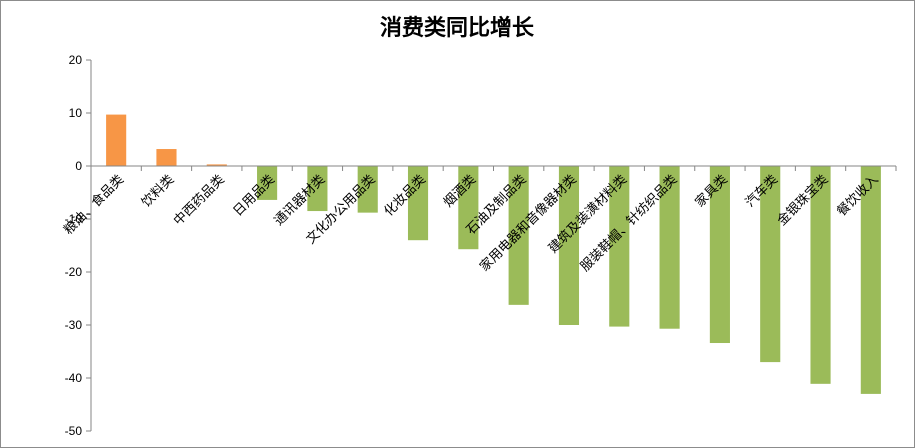 The height and width of the screenshot is (448, 915). I want to click on y-tick-label: -30, so click(74, 325).